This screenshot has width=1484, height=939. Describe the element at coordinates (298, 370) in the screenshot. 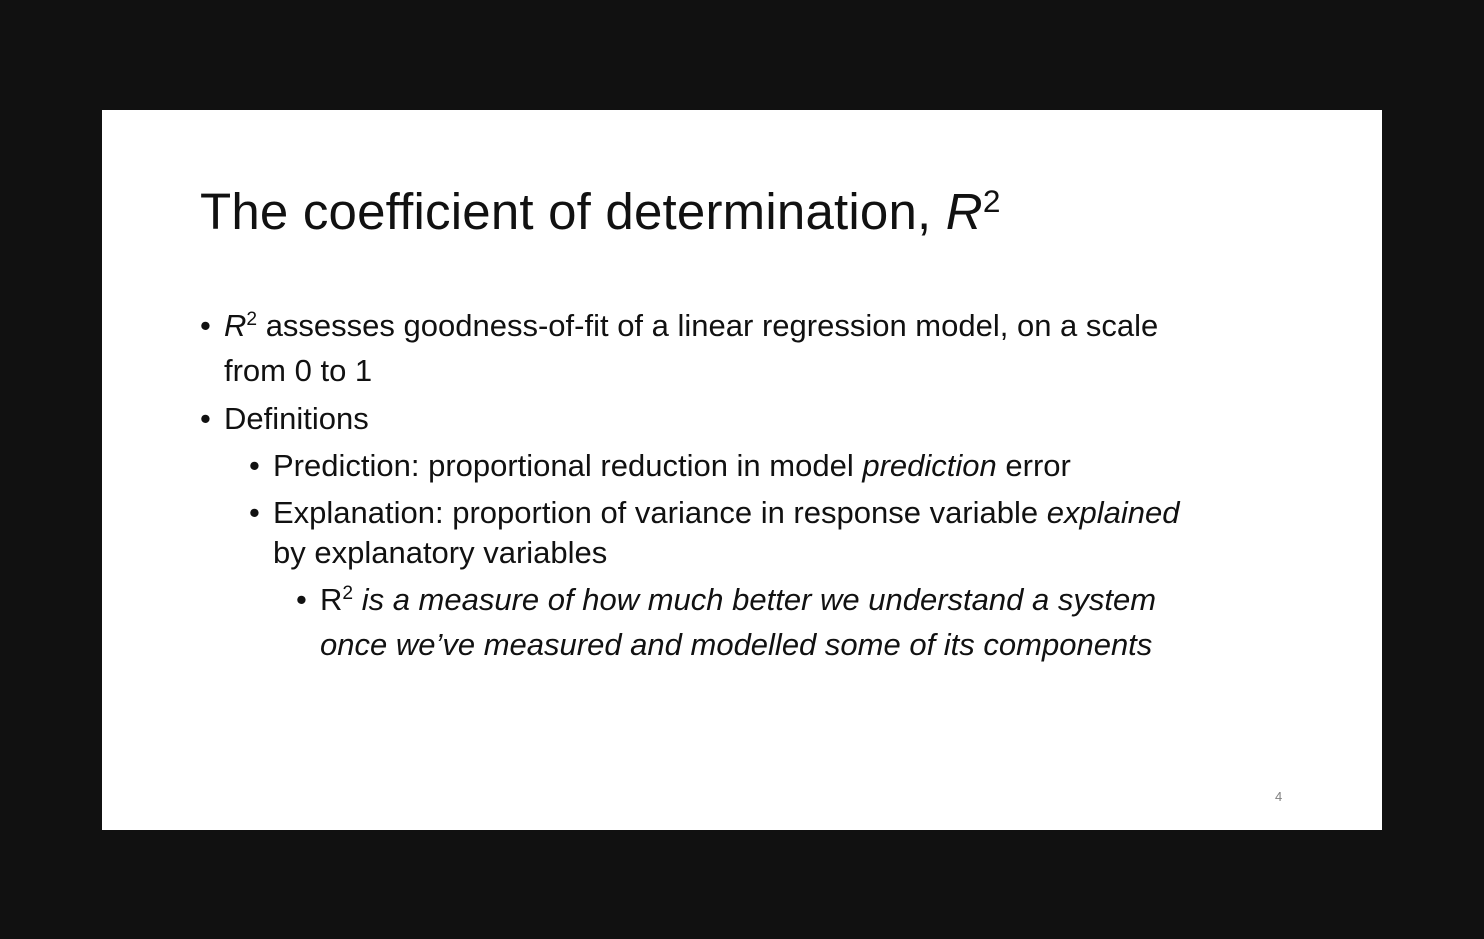

I see `bullet-line-continued: from 0 to 1` at that location.